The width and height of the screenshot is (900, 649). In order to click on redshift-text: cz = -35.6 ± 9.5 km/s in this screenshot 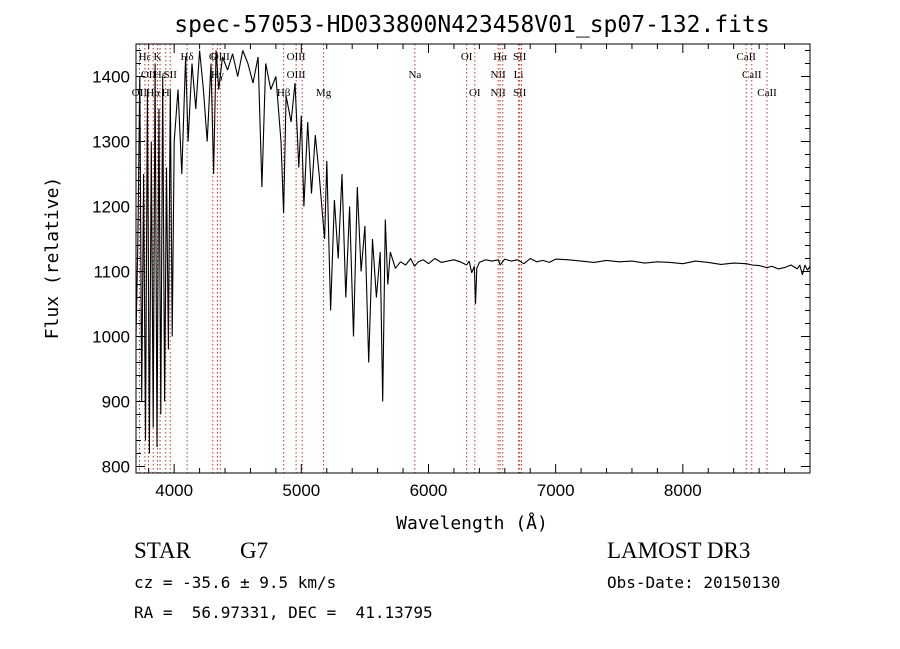, I will do `click(235, 582)`.